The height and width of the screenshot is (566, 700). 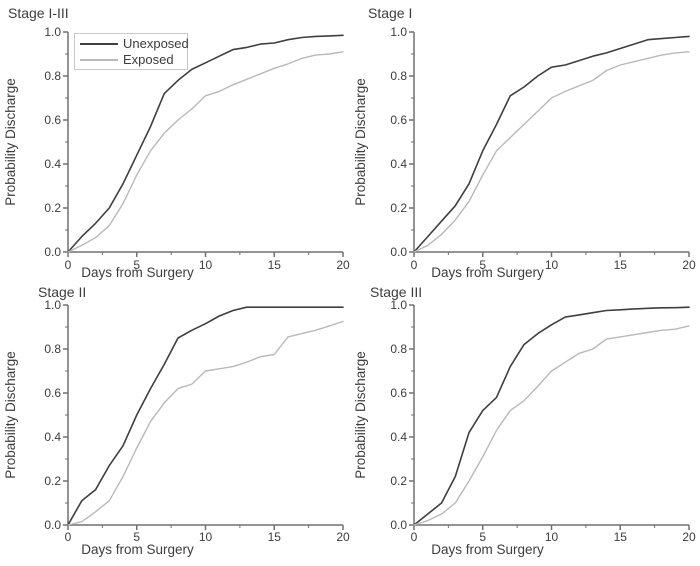 I want to click on legend-label-unexposed: Unexposed, so click(x=156, y=43).